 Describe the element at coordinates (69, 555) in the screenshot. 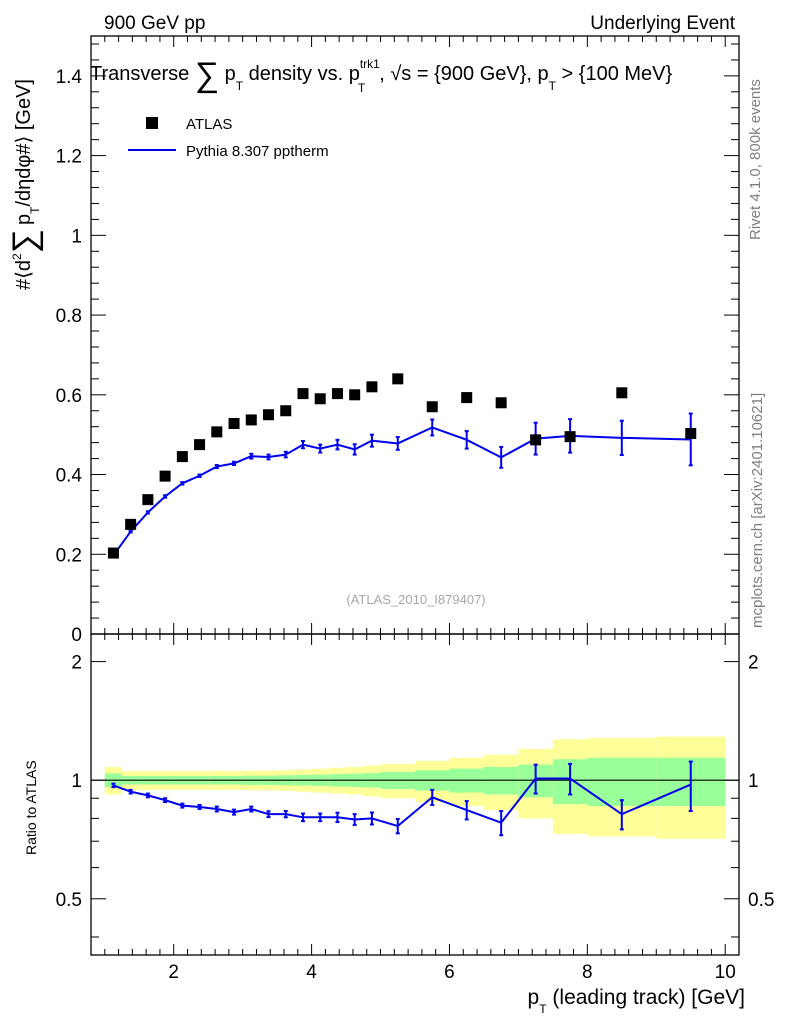

I see `y-tick-label: 0.2` at that location.